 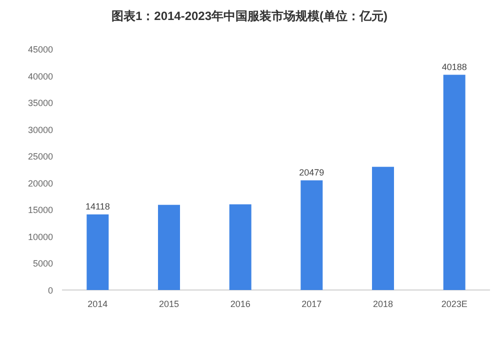 I want to click on y-tick-label: 0, so click(x=50, y=291).